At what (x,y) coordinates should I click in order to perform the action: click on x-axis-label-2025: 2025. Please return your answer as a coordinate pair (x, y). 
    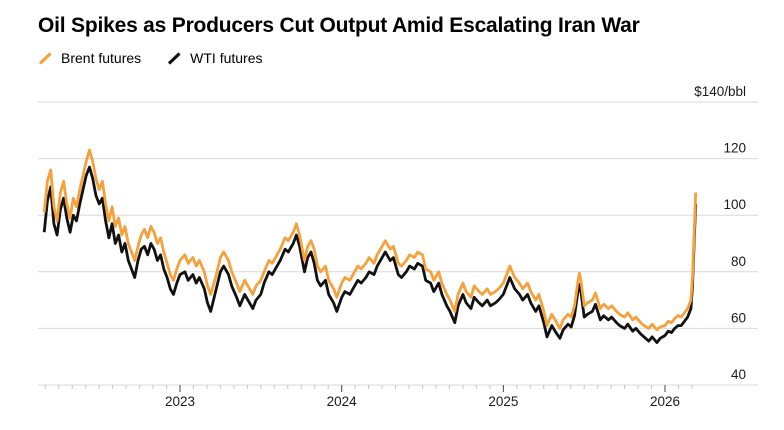
    Looking at the image, I should click on (503, 401).